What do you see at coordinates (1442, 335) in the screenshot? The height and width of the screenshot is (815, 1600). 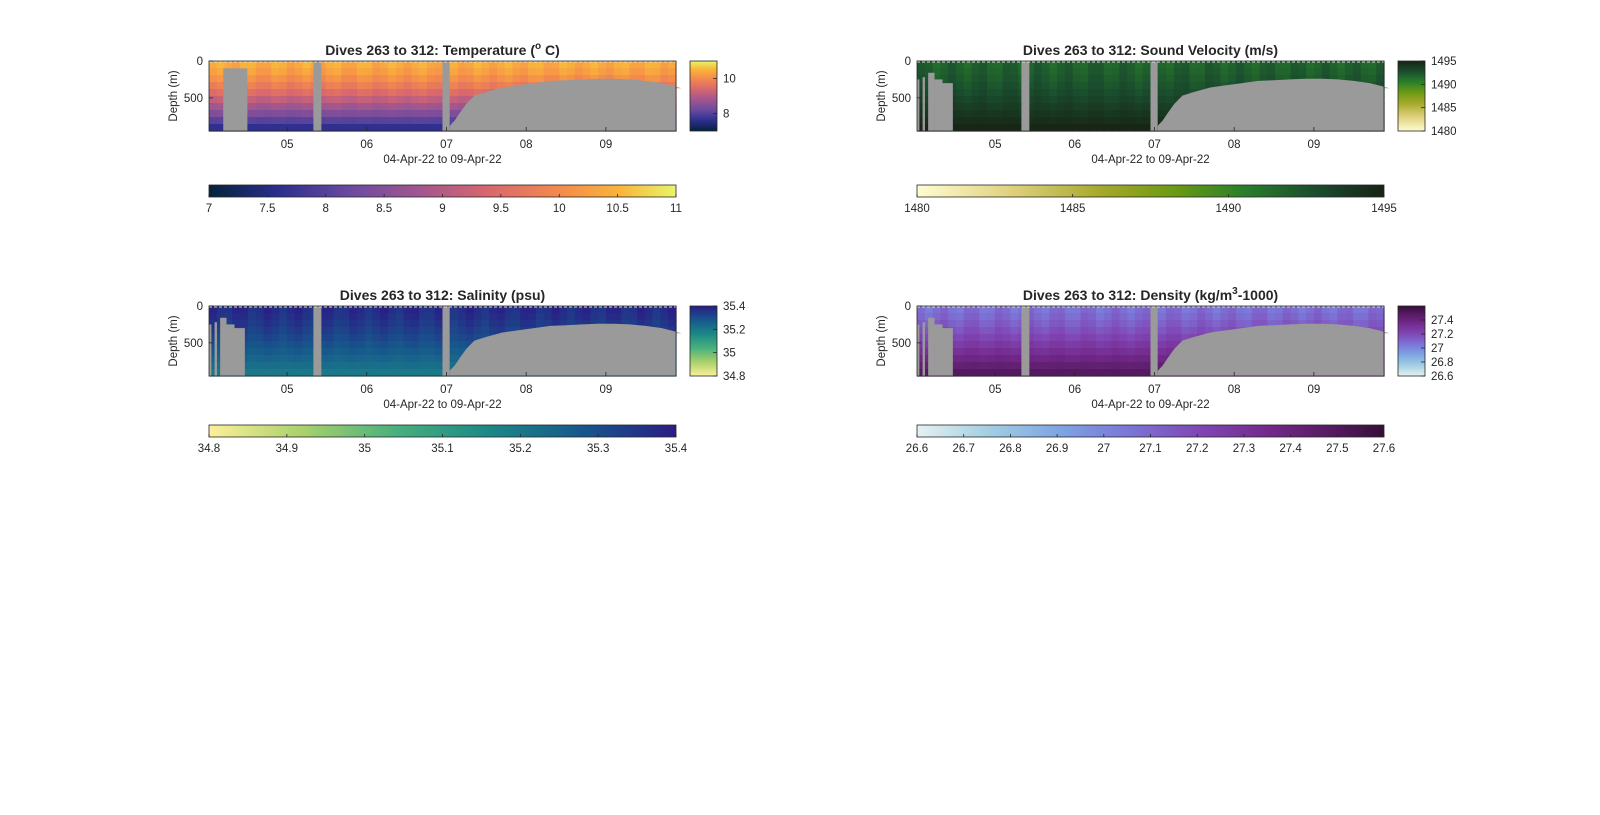 I see `side-colorbar-label: 27.2` at bounding box center [1442, 335].